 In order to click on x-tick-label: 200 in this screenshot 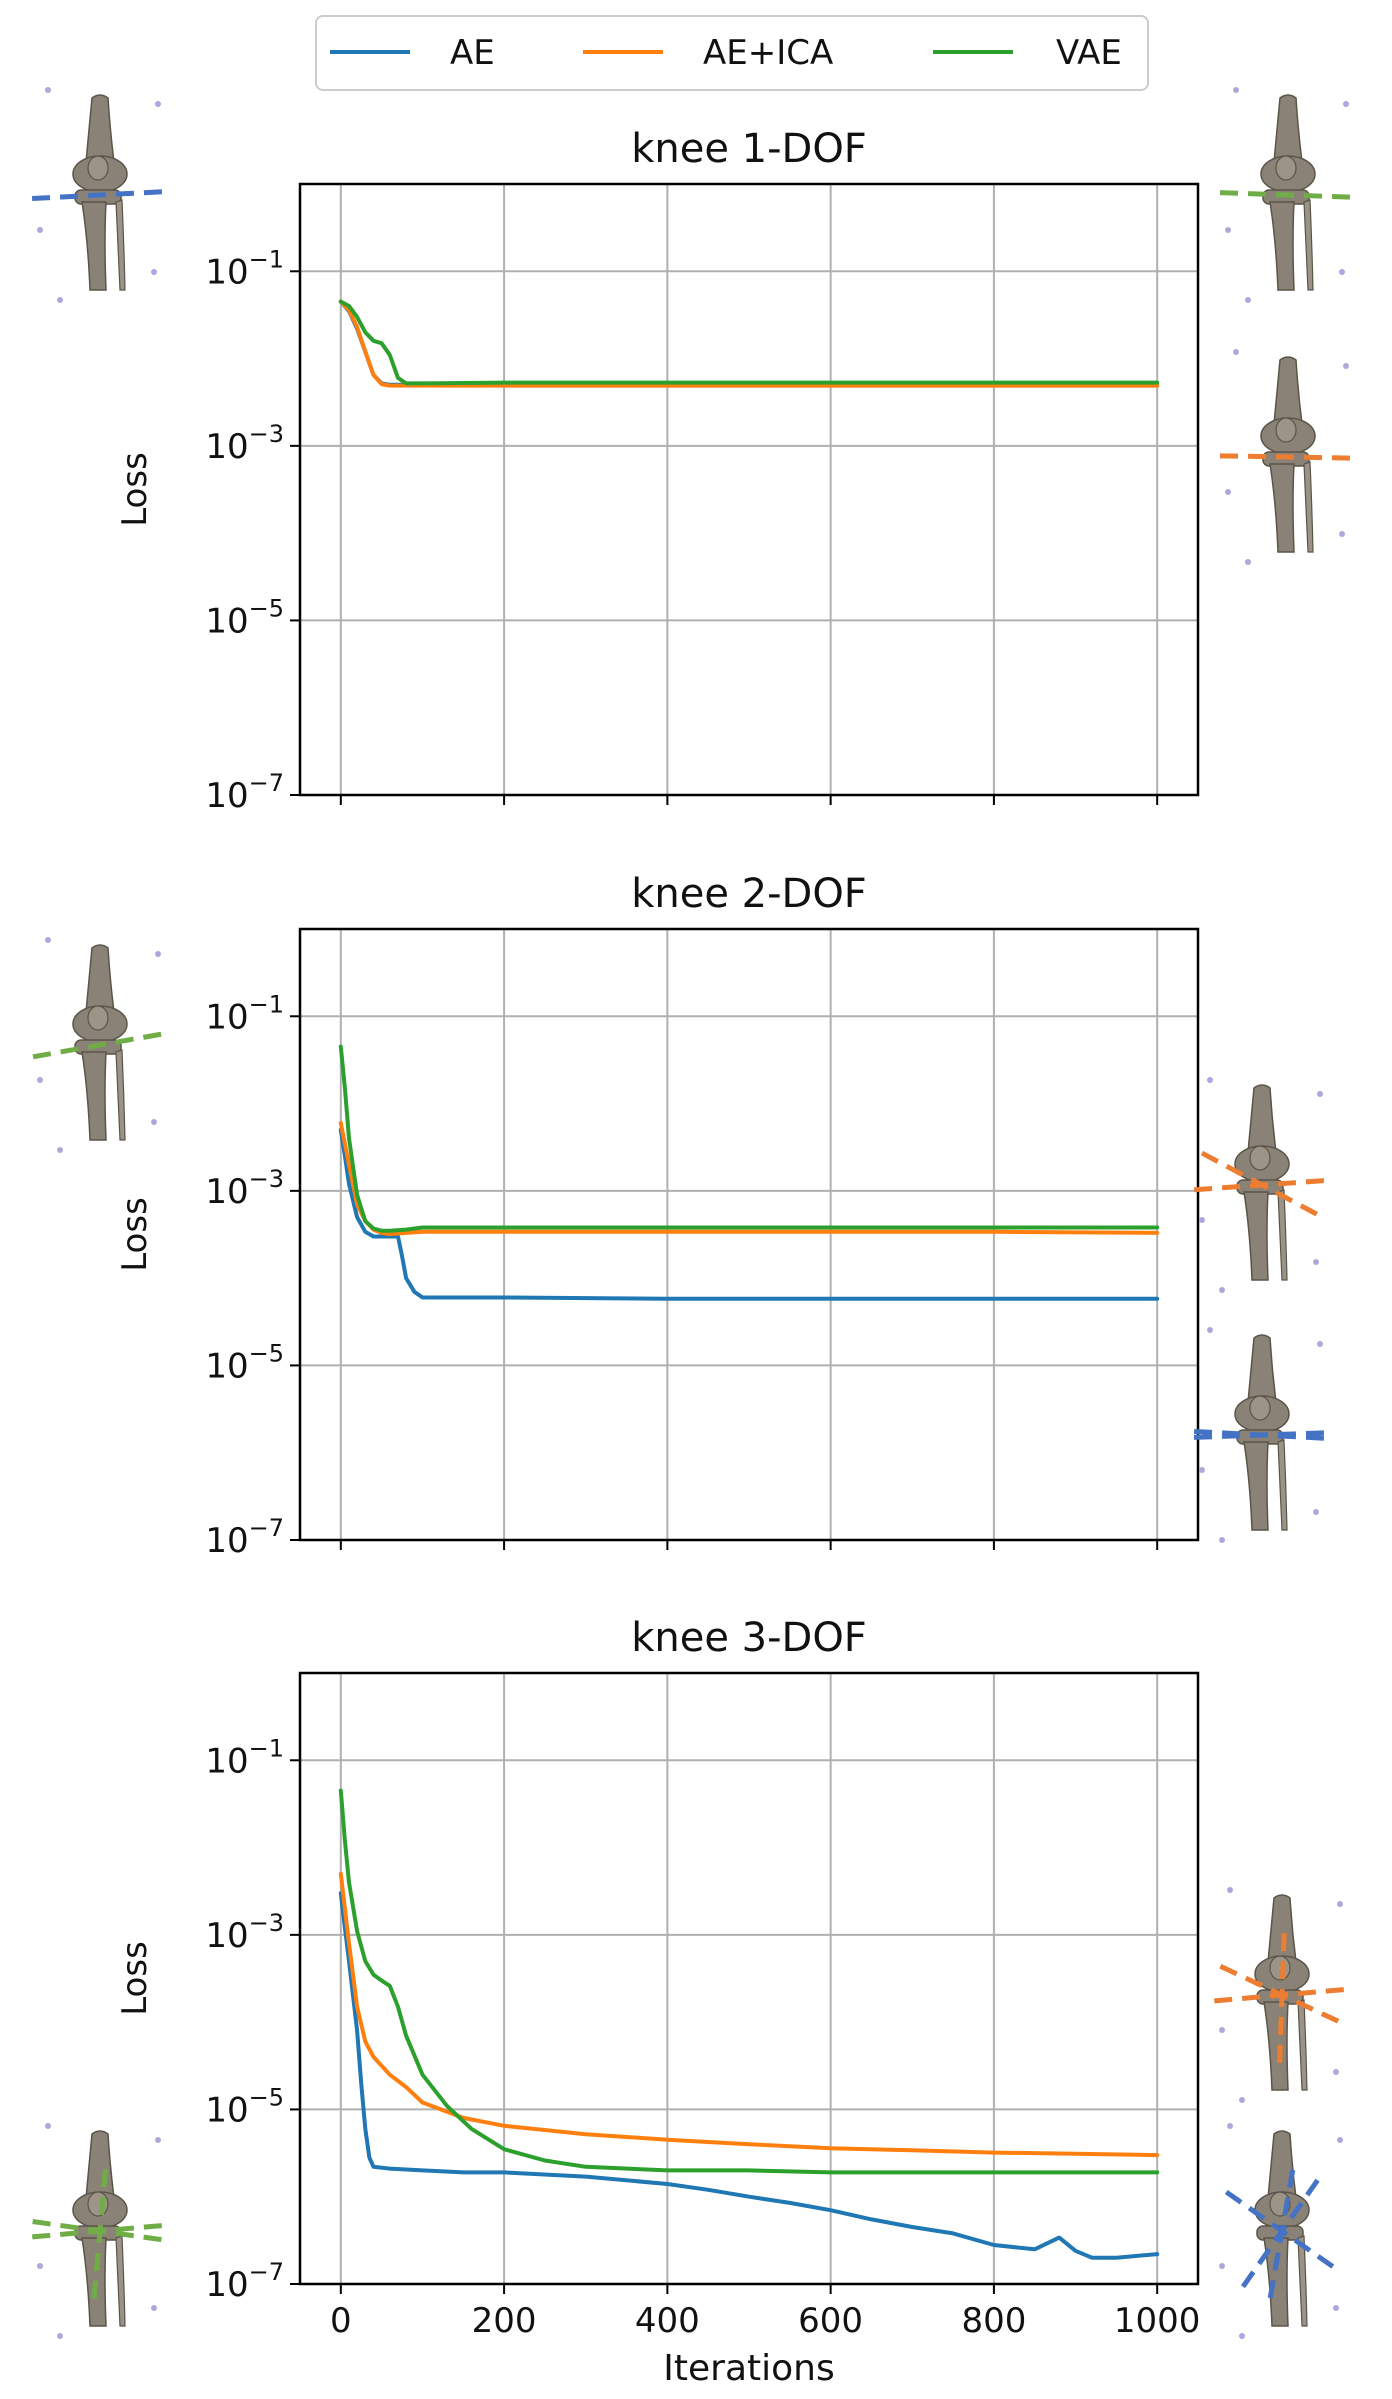, I will do `click(504, 2321)`.